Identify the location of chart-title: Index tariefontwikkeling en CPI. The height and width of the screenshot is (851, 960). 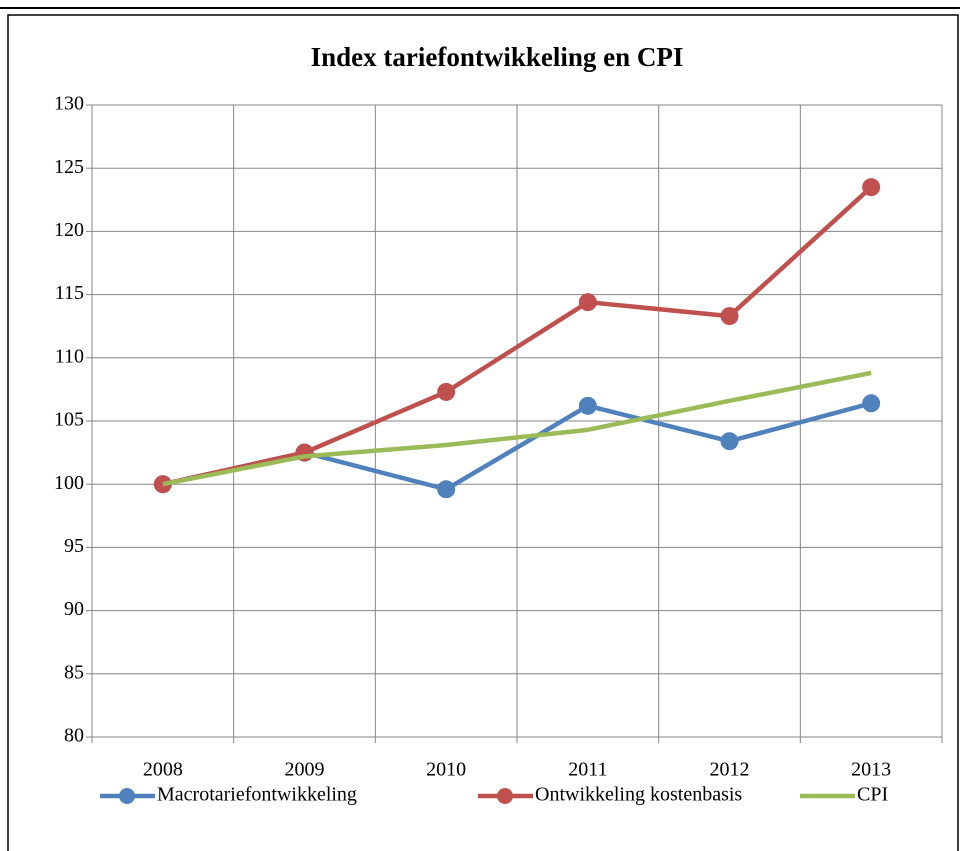
(497, 57).